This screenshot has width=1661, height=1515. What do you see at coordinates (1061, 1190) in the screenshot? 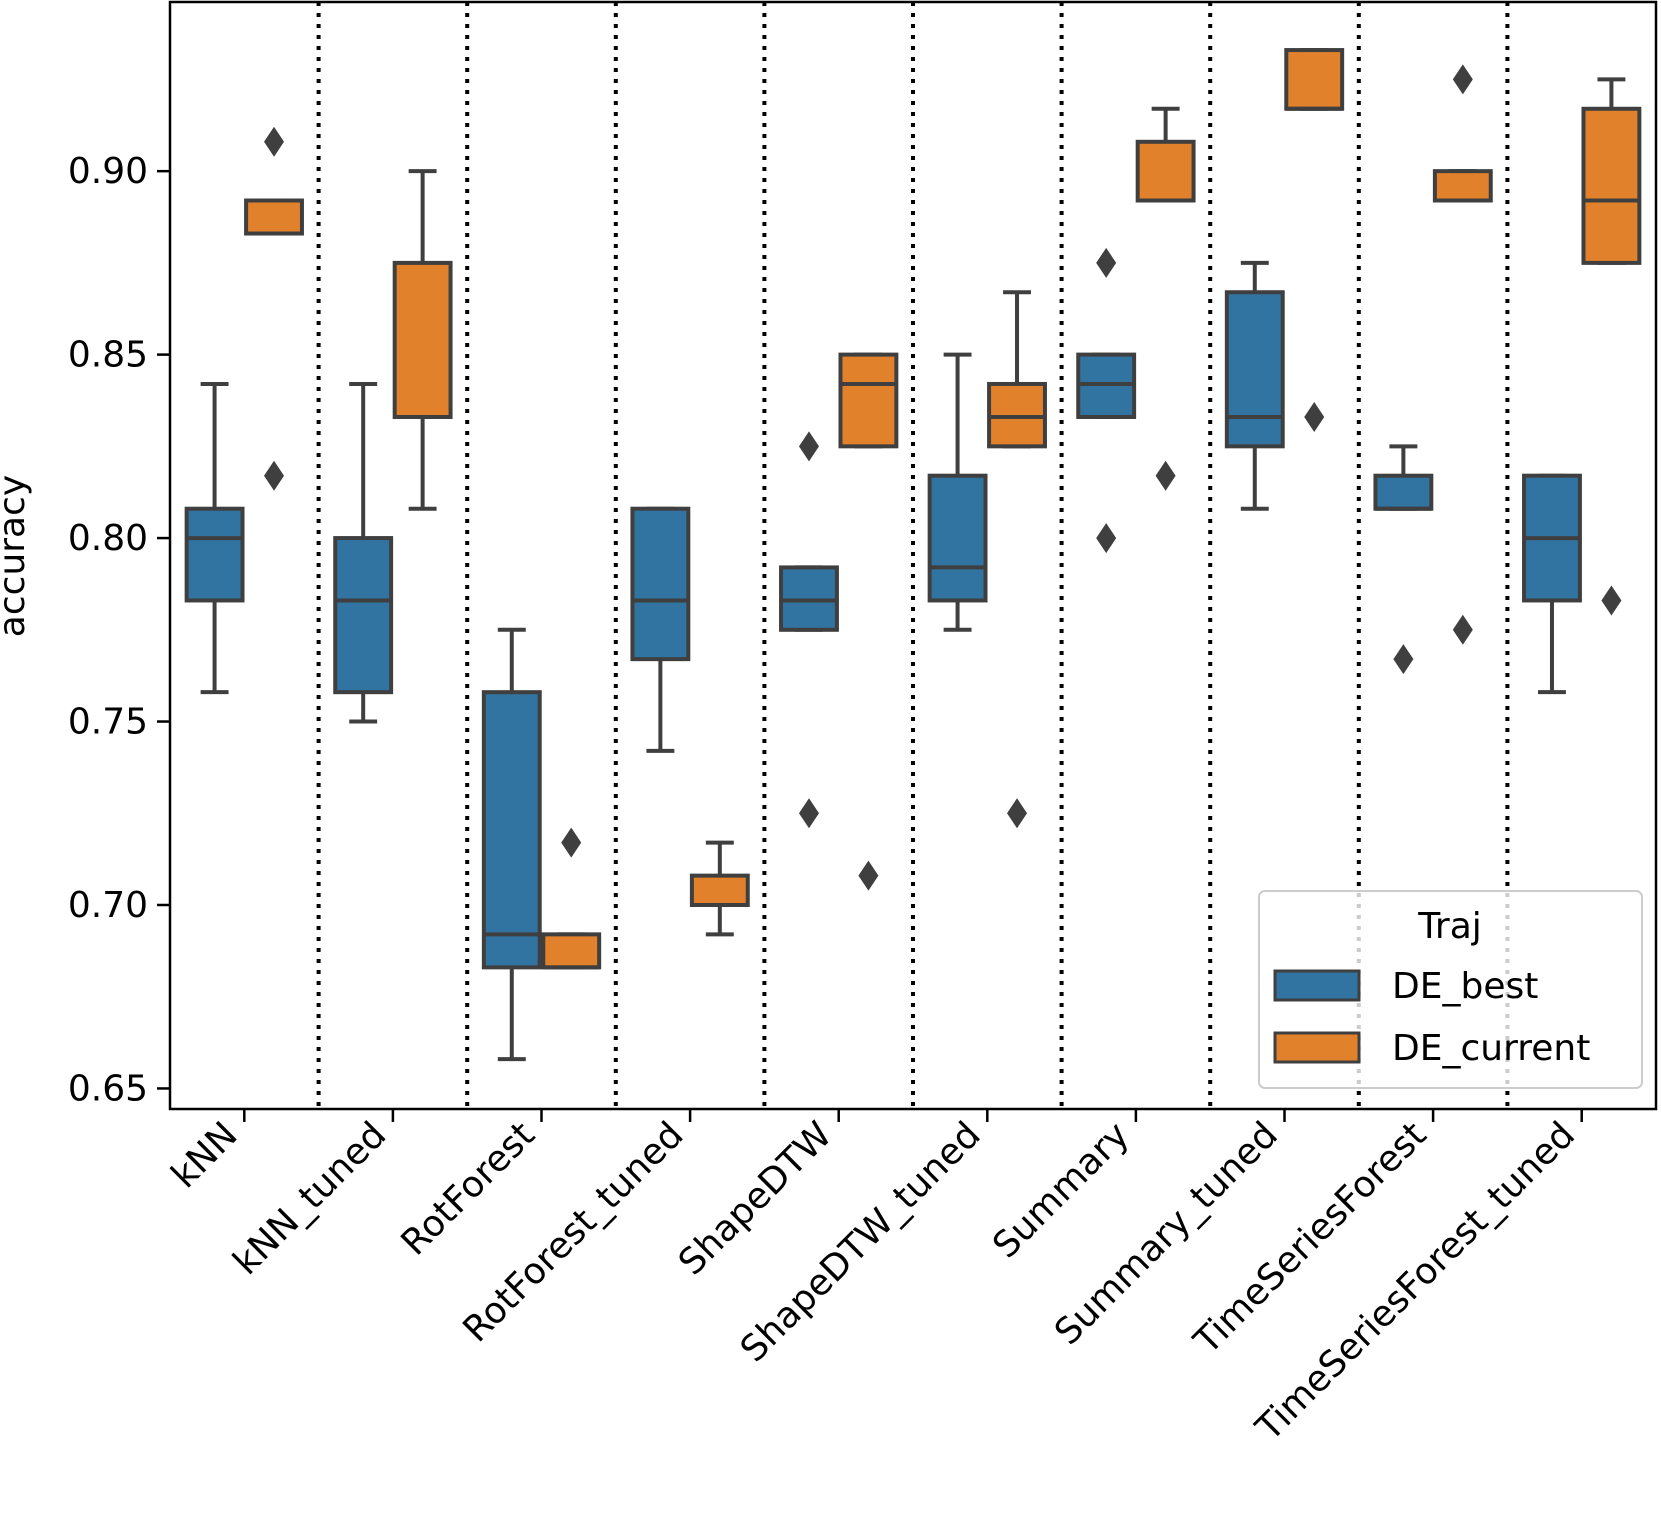
I see `x-tick-label: Summary` at bounding box center [1061, 1190].